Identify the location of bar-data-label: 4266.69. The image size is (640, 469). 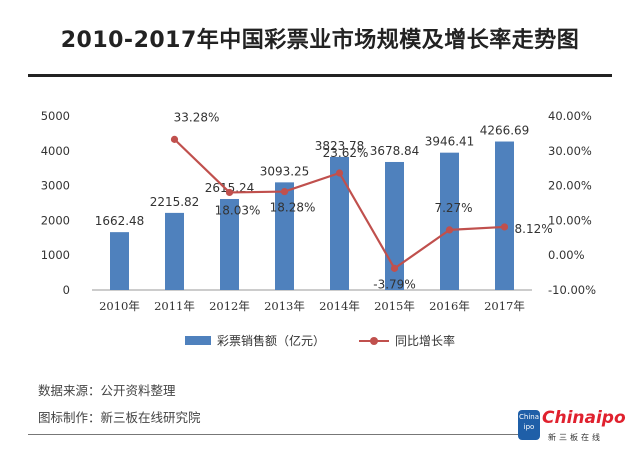
(505, 131).